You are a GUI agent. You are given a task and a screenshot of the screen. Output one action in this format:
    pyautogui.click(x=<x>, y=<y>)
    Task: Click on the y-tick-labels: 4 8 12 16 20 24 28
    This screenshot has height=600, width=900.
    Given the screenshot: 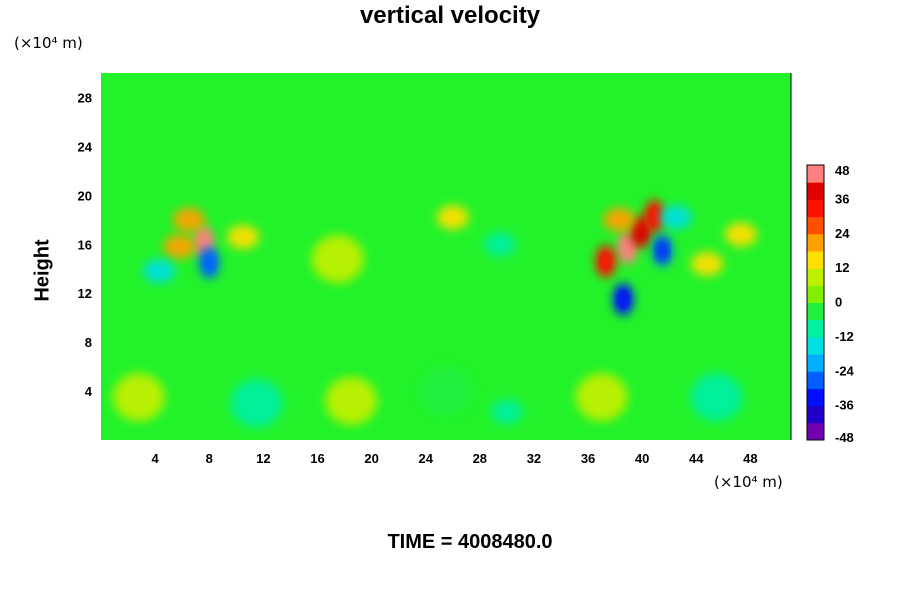 What is the action you would take?
    pyautogui.click(x=85, y=244)
    